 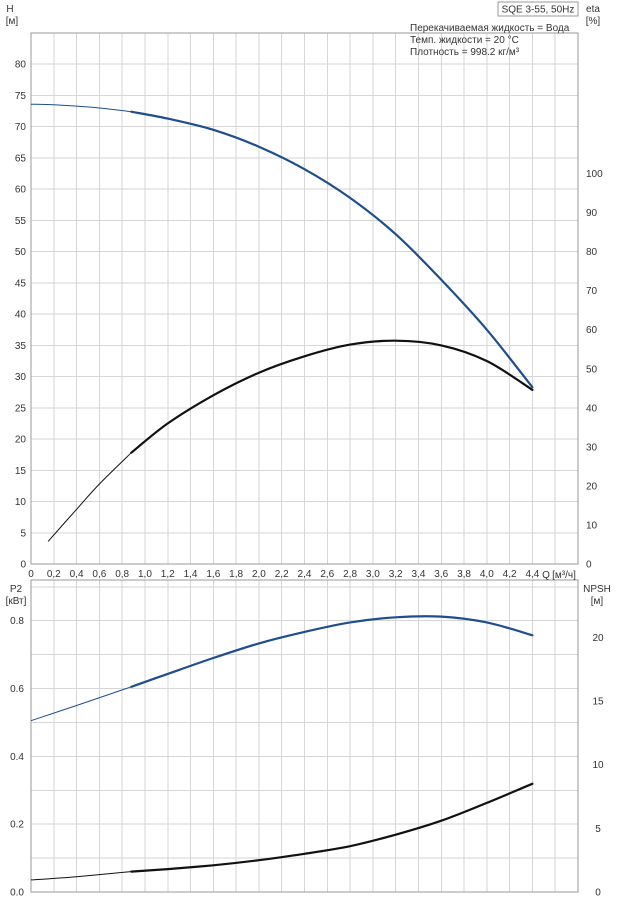 What do you see at coordinates (17, 621) in the screenshot?
I see `p2-tick-label: 0.8` at bounding box center [17, 621].